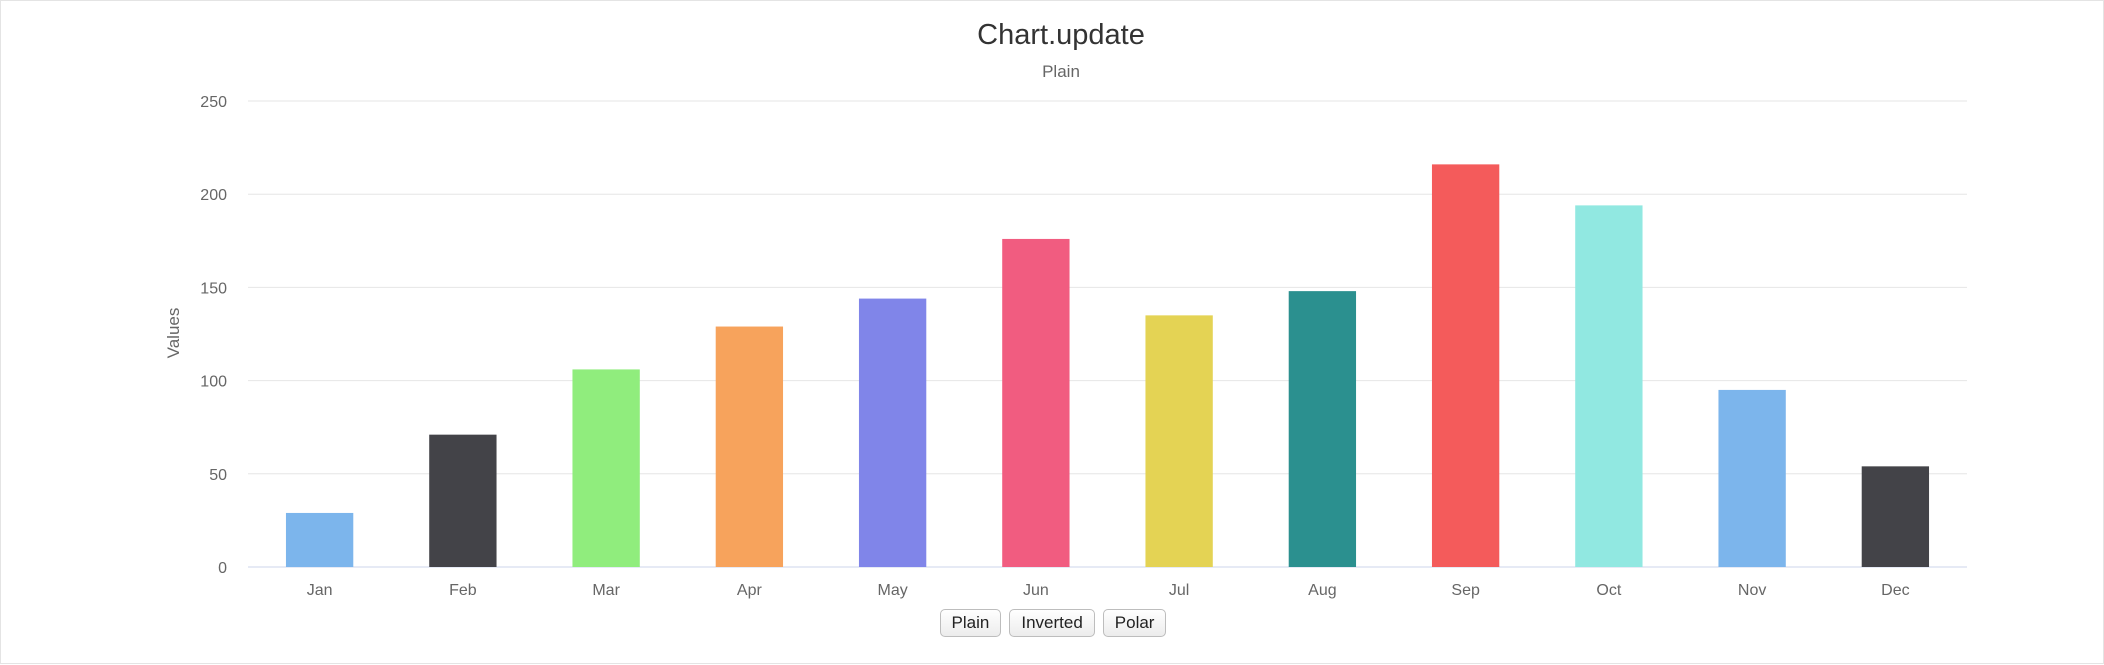 The height and width of the screenshot is (665, 2104). I want to click on x-axis-ticks: Jan Feb Mar Apr May Jun Jul Aug Sep Oct Nov Dec, so click(1108, 590).